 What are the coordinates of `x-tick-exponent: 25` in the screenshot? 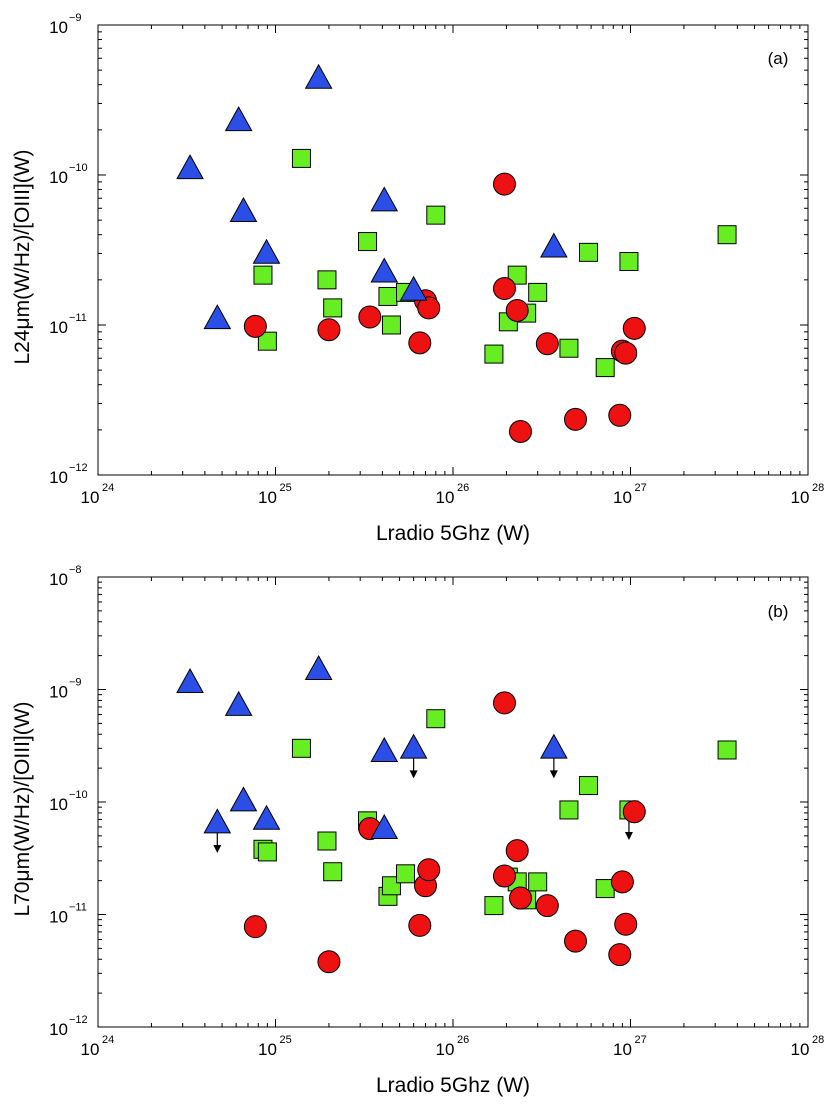 It's located at (286, 488).